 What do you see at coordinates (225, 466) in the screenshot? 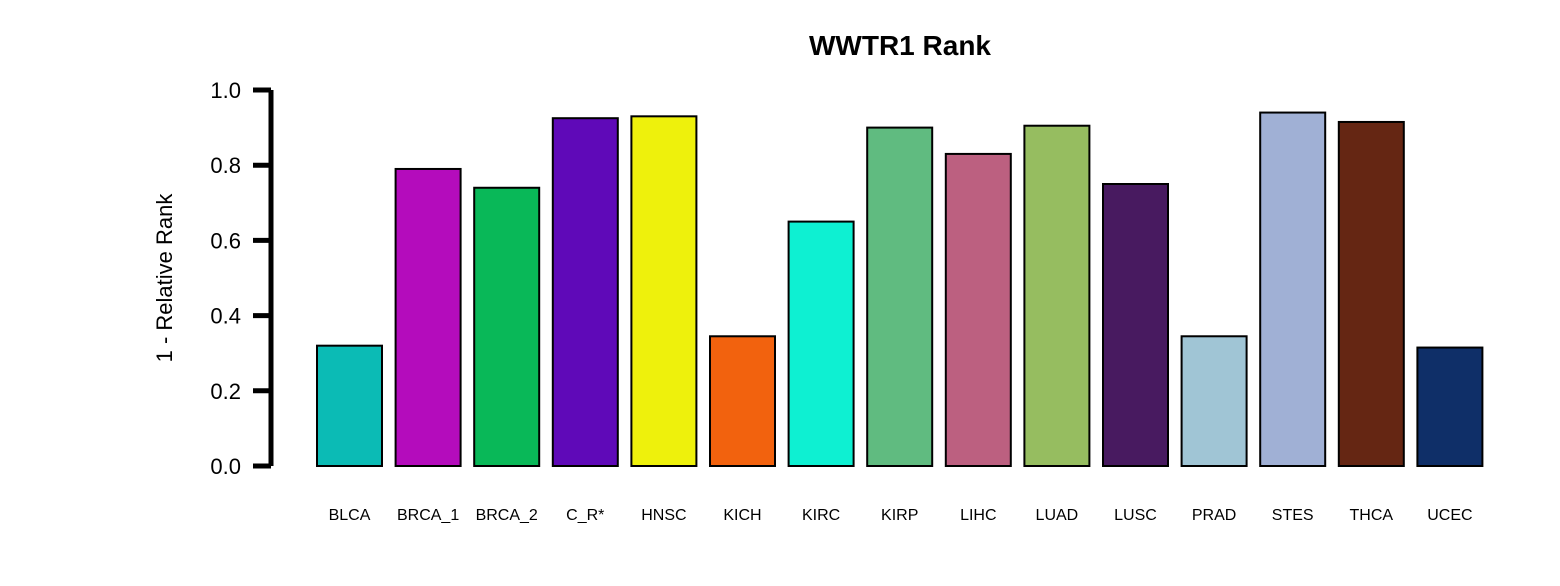
I see `y-tick-label: 0.0` at bounding box center [225, 466].